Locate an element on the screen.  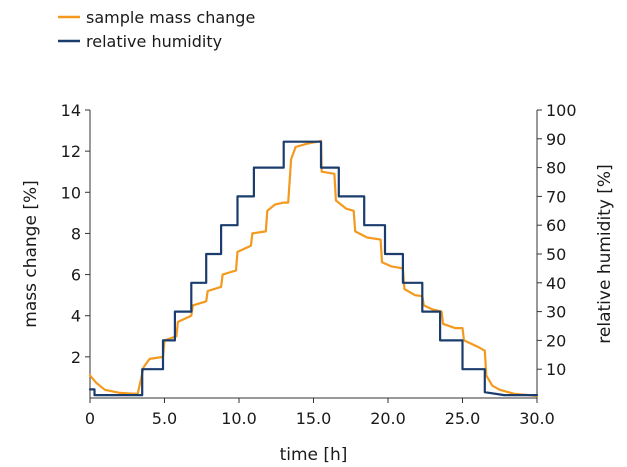
legend: sample mass change relative humidity is located at coordinates (156, 29).